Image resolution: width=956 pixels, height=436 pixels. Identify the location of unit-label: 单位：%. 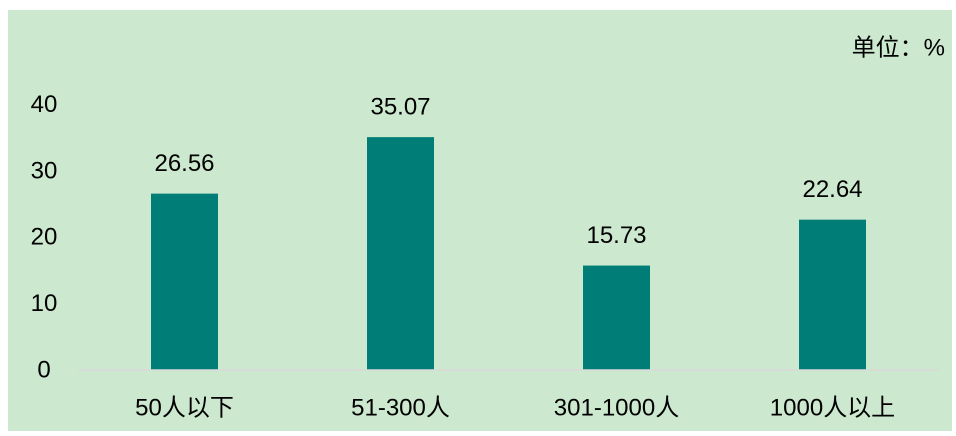
(898, 48).